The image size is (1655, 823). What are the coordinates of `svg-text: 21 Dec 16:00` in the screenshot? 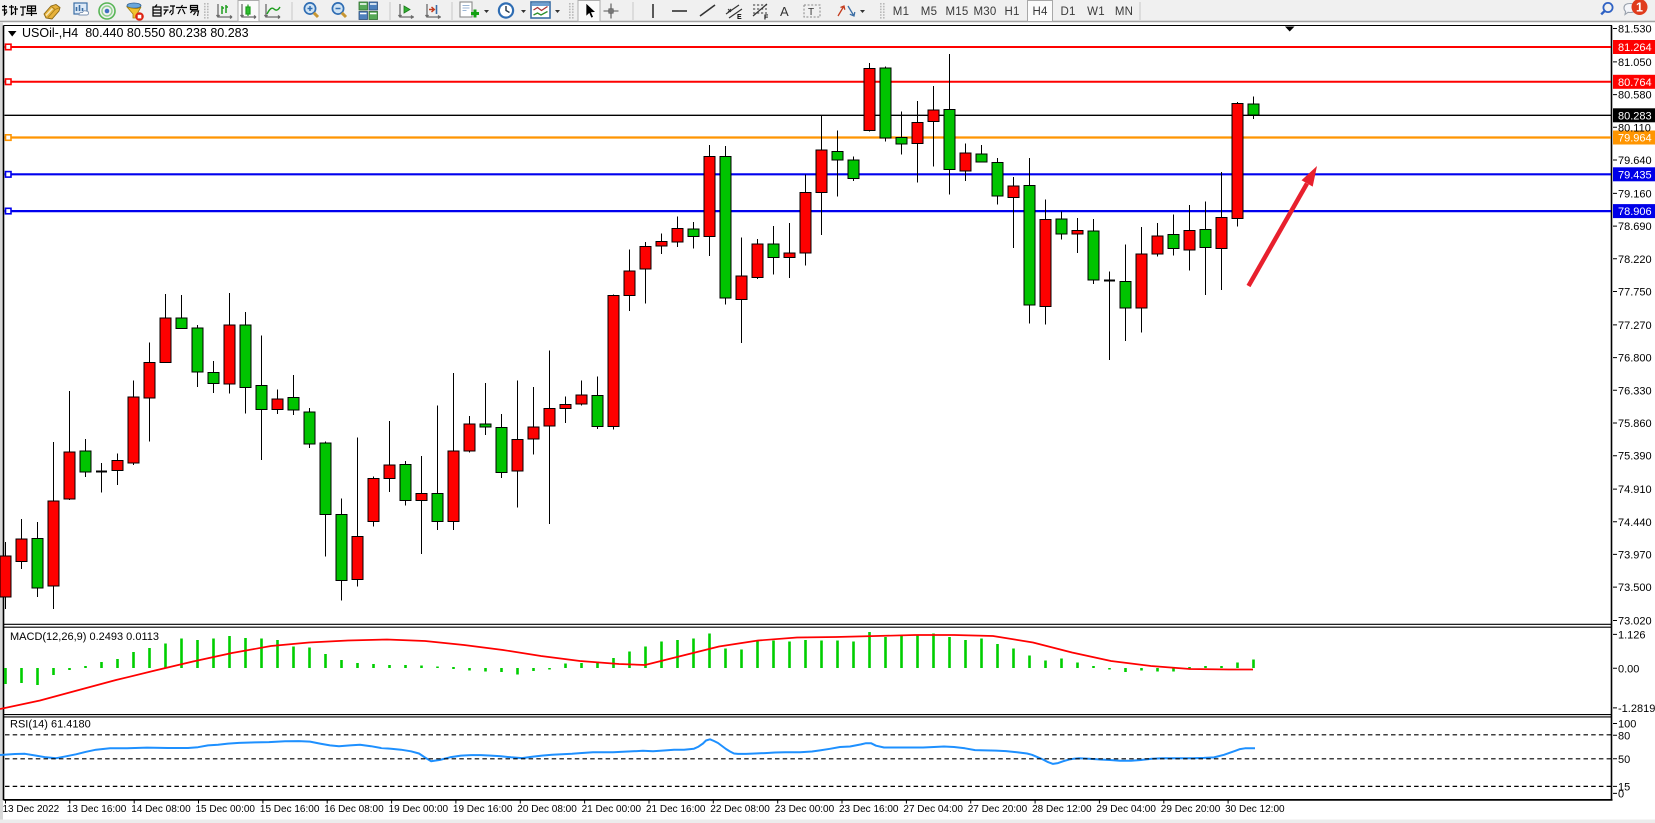 It's located at (676, 809).